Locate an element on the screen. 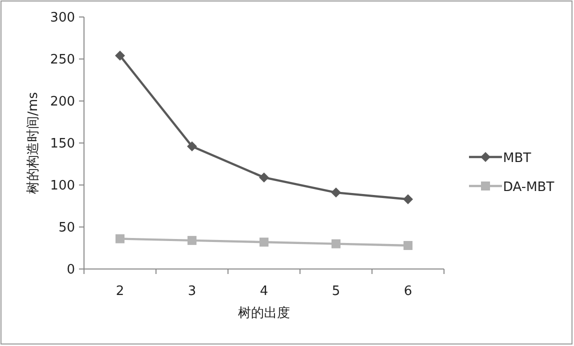 This screenshot has height=346, width=574. y-tick-label: 200 is located at coordinates (62, 102).